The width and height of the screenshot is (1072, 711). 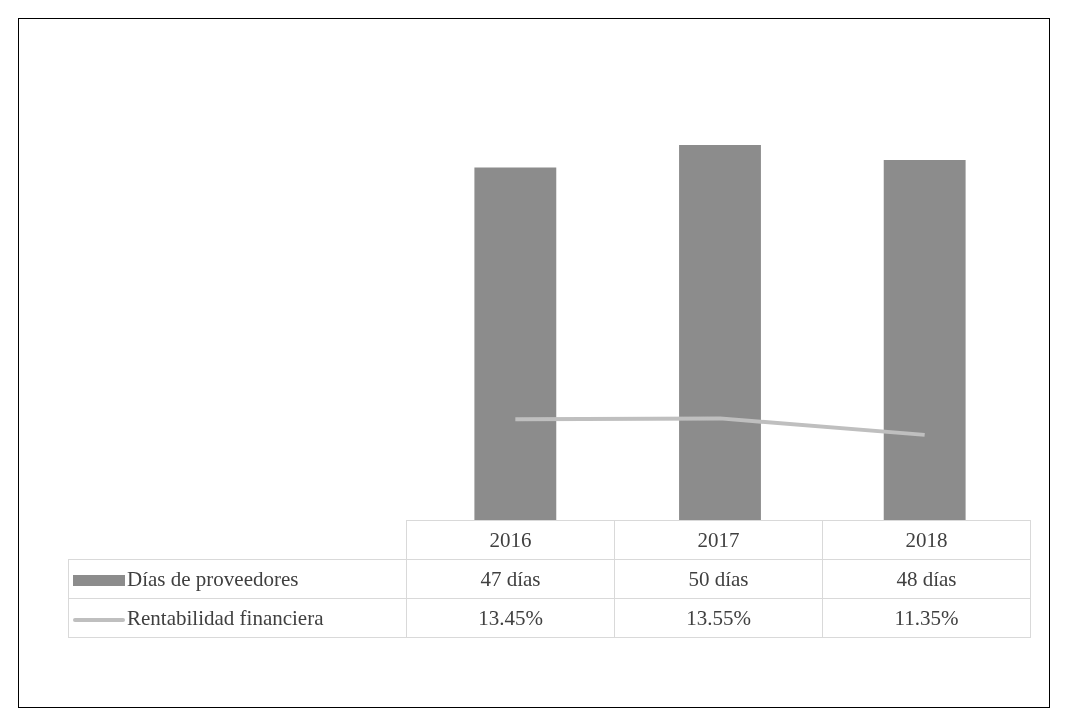 I want to click on legend-label: Rentabilidad financiera, so click(x=225, y=617).